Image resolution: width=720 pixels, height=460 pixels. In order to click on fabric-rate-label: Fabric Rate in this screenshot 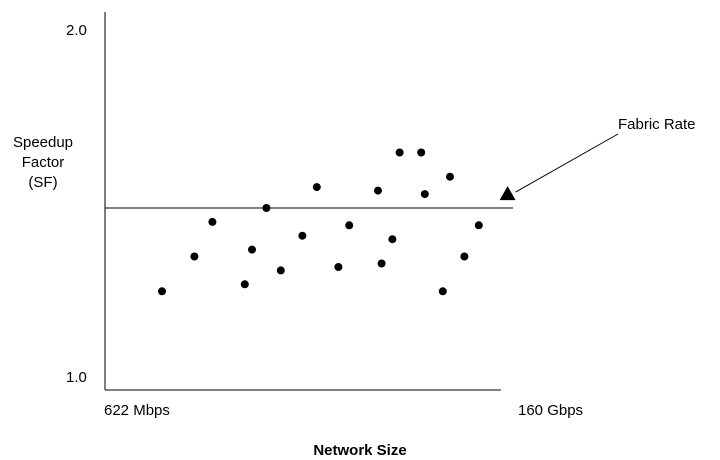, I will do `click(657, 124)`.